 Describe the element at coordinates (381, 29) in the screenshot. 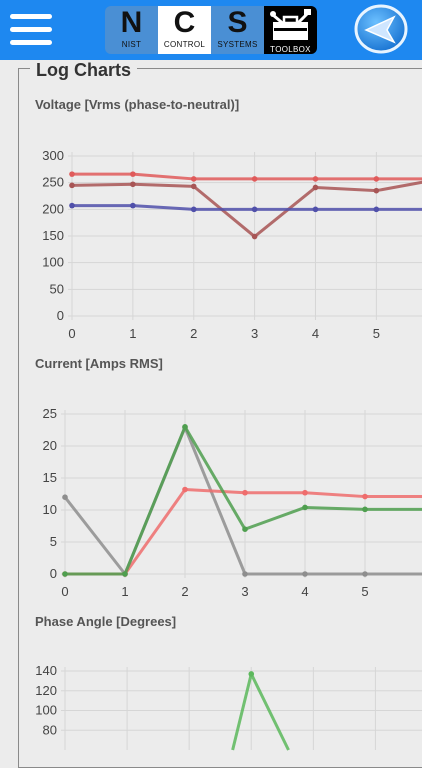

I see `back-arrow-icon` at that location.